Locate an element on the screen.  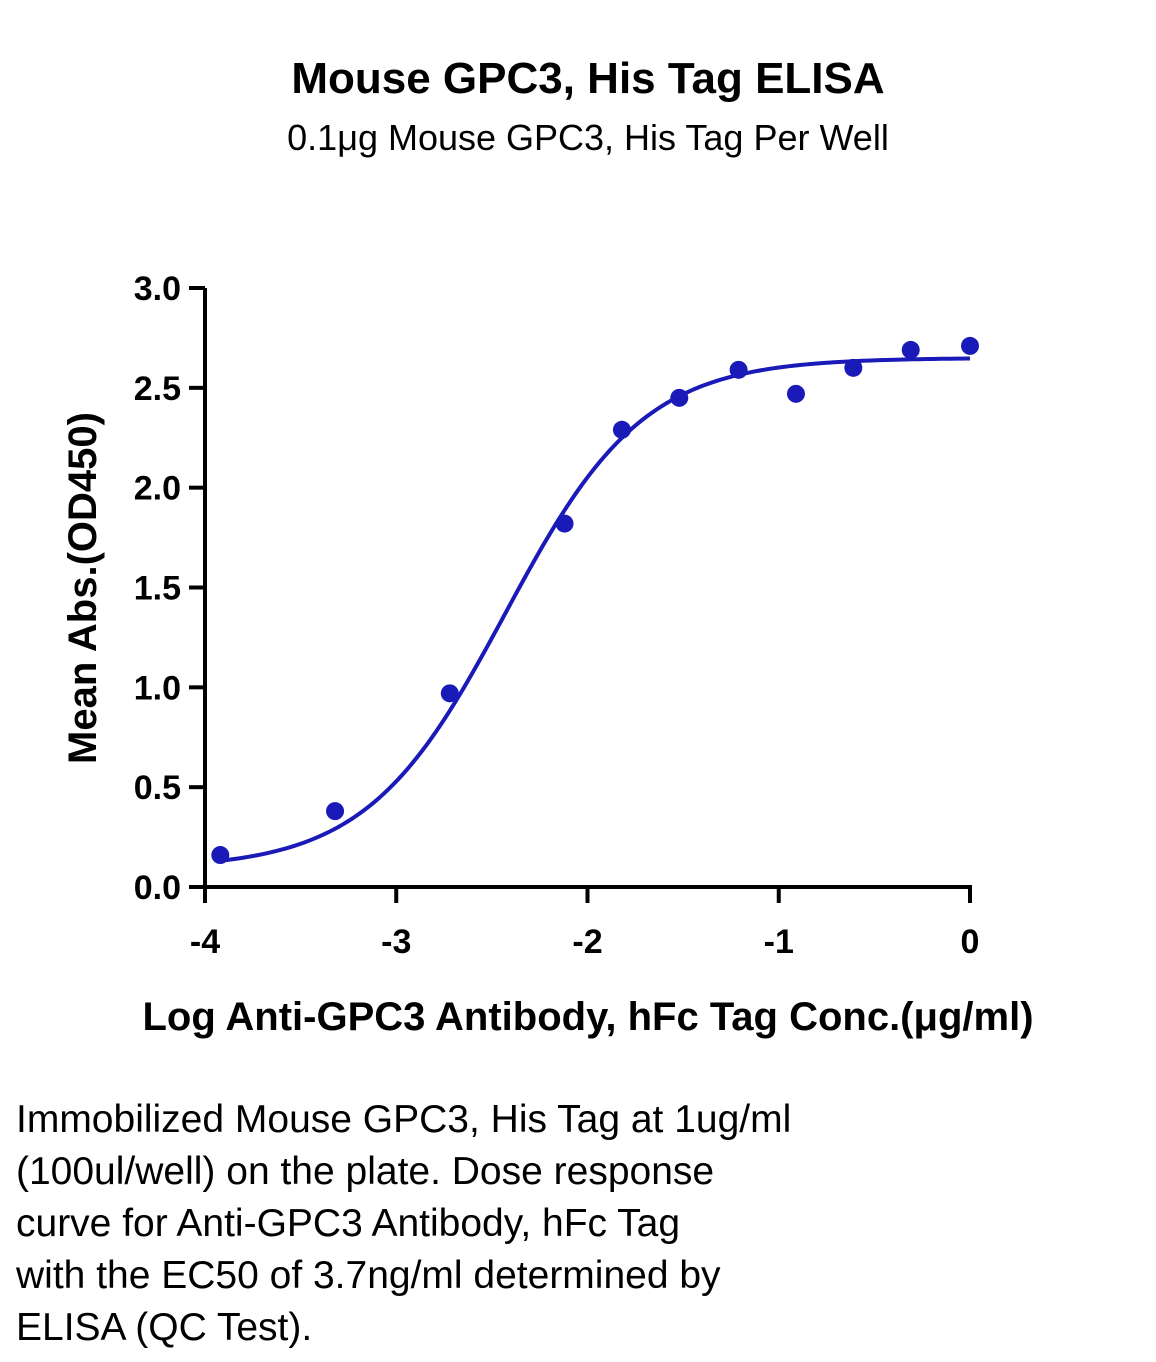
x-tick-label: -1 is located at coordinates (779, 942).